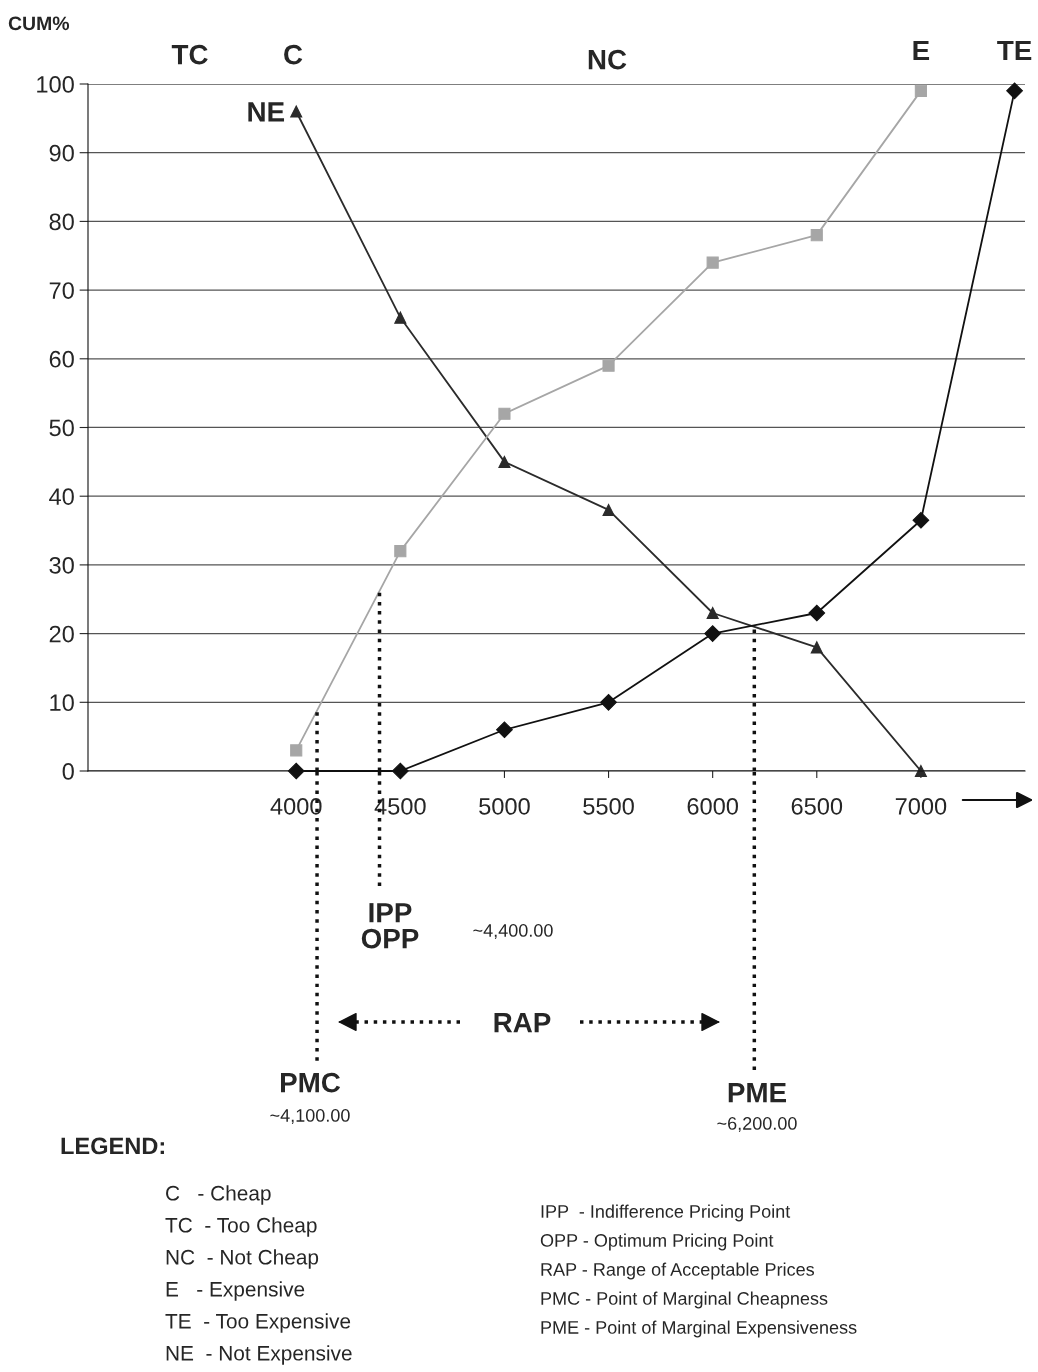 This screenshot has width=1038, height=1372. What do you see at coordinates (55, 84) in the screenshot?
I see `y-tick-label: 100` at bounding box center [55, 84].